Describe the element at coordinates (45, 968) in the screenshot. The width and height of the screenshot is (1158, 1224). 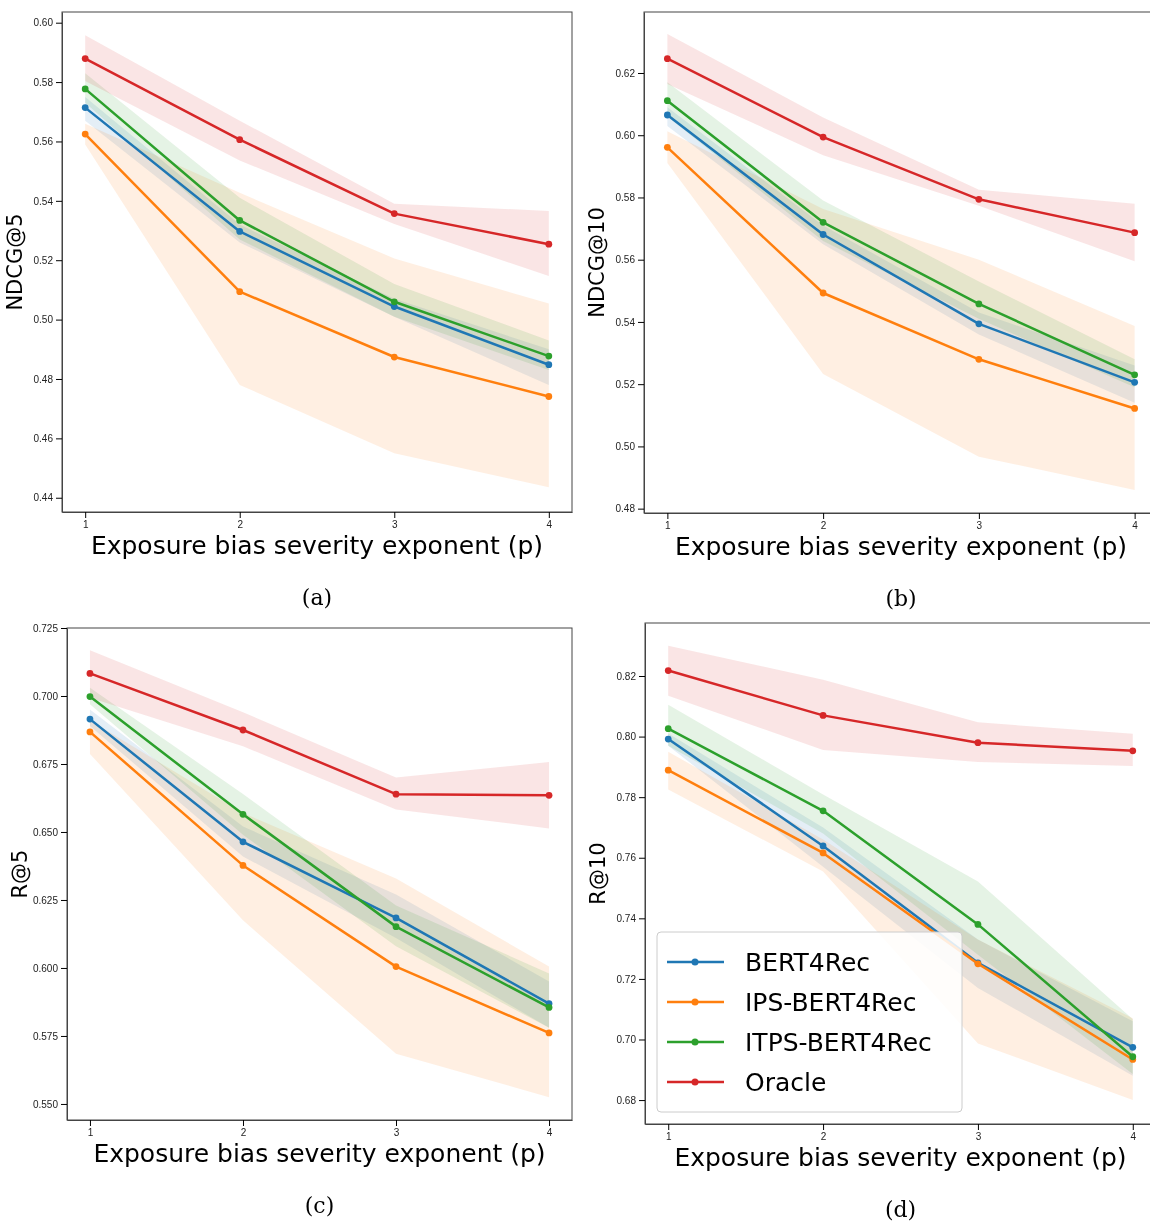
I see `y-tick-label: 0.600` at that location.